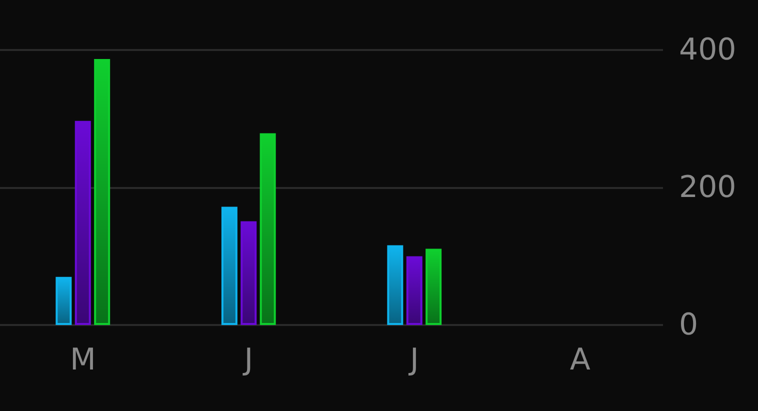 Image resolution: width=758 pixels, height=411 pixels. What do you see at coordinates (580, 360) in the screenshot?
I see `x-tick-label: A` at bounding box center [580, 360].